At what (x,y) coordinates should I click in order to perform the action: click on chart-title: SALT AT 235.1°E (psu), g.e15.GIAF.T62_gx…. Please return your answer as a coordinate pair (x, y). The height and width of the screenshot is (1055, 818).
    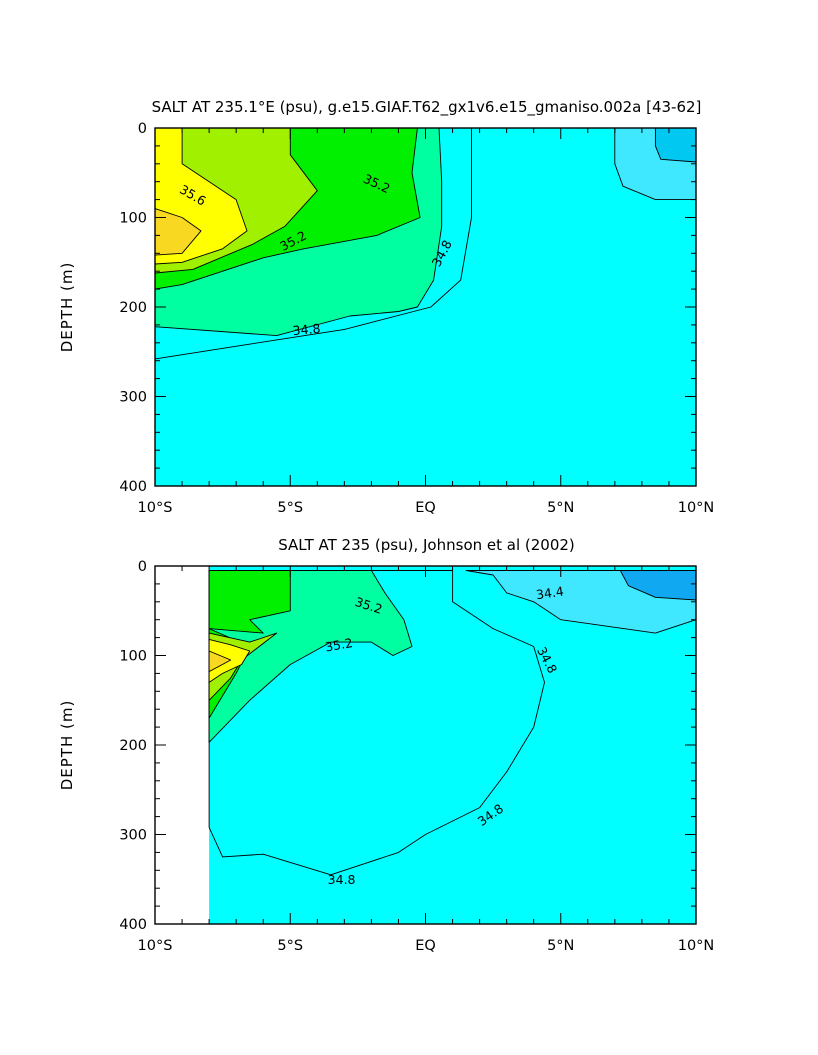
    Looking at the image, I should click on (427, 107).